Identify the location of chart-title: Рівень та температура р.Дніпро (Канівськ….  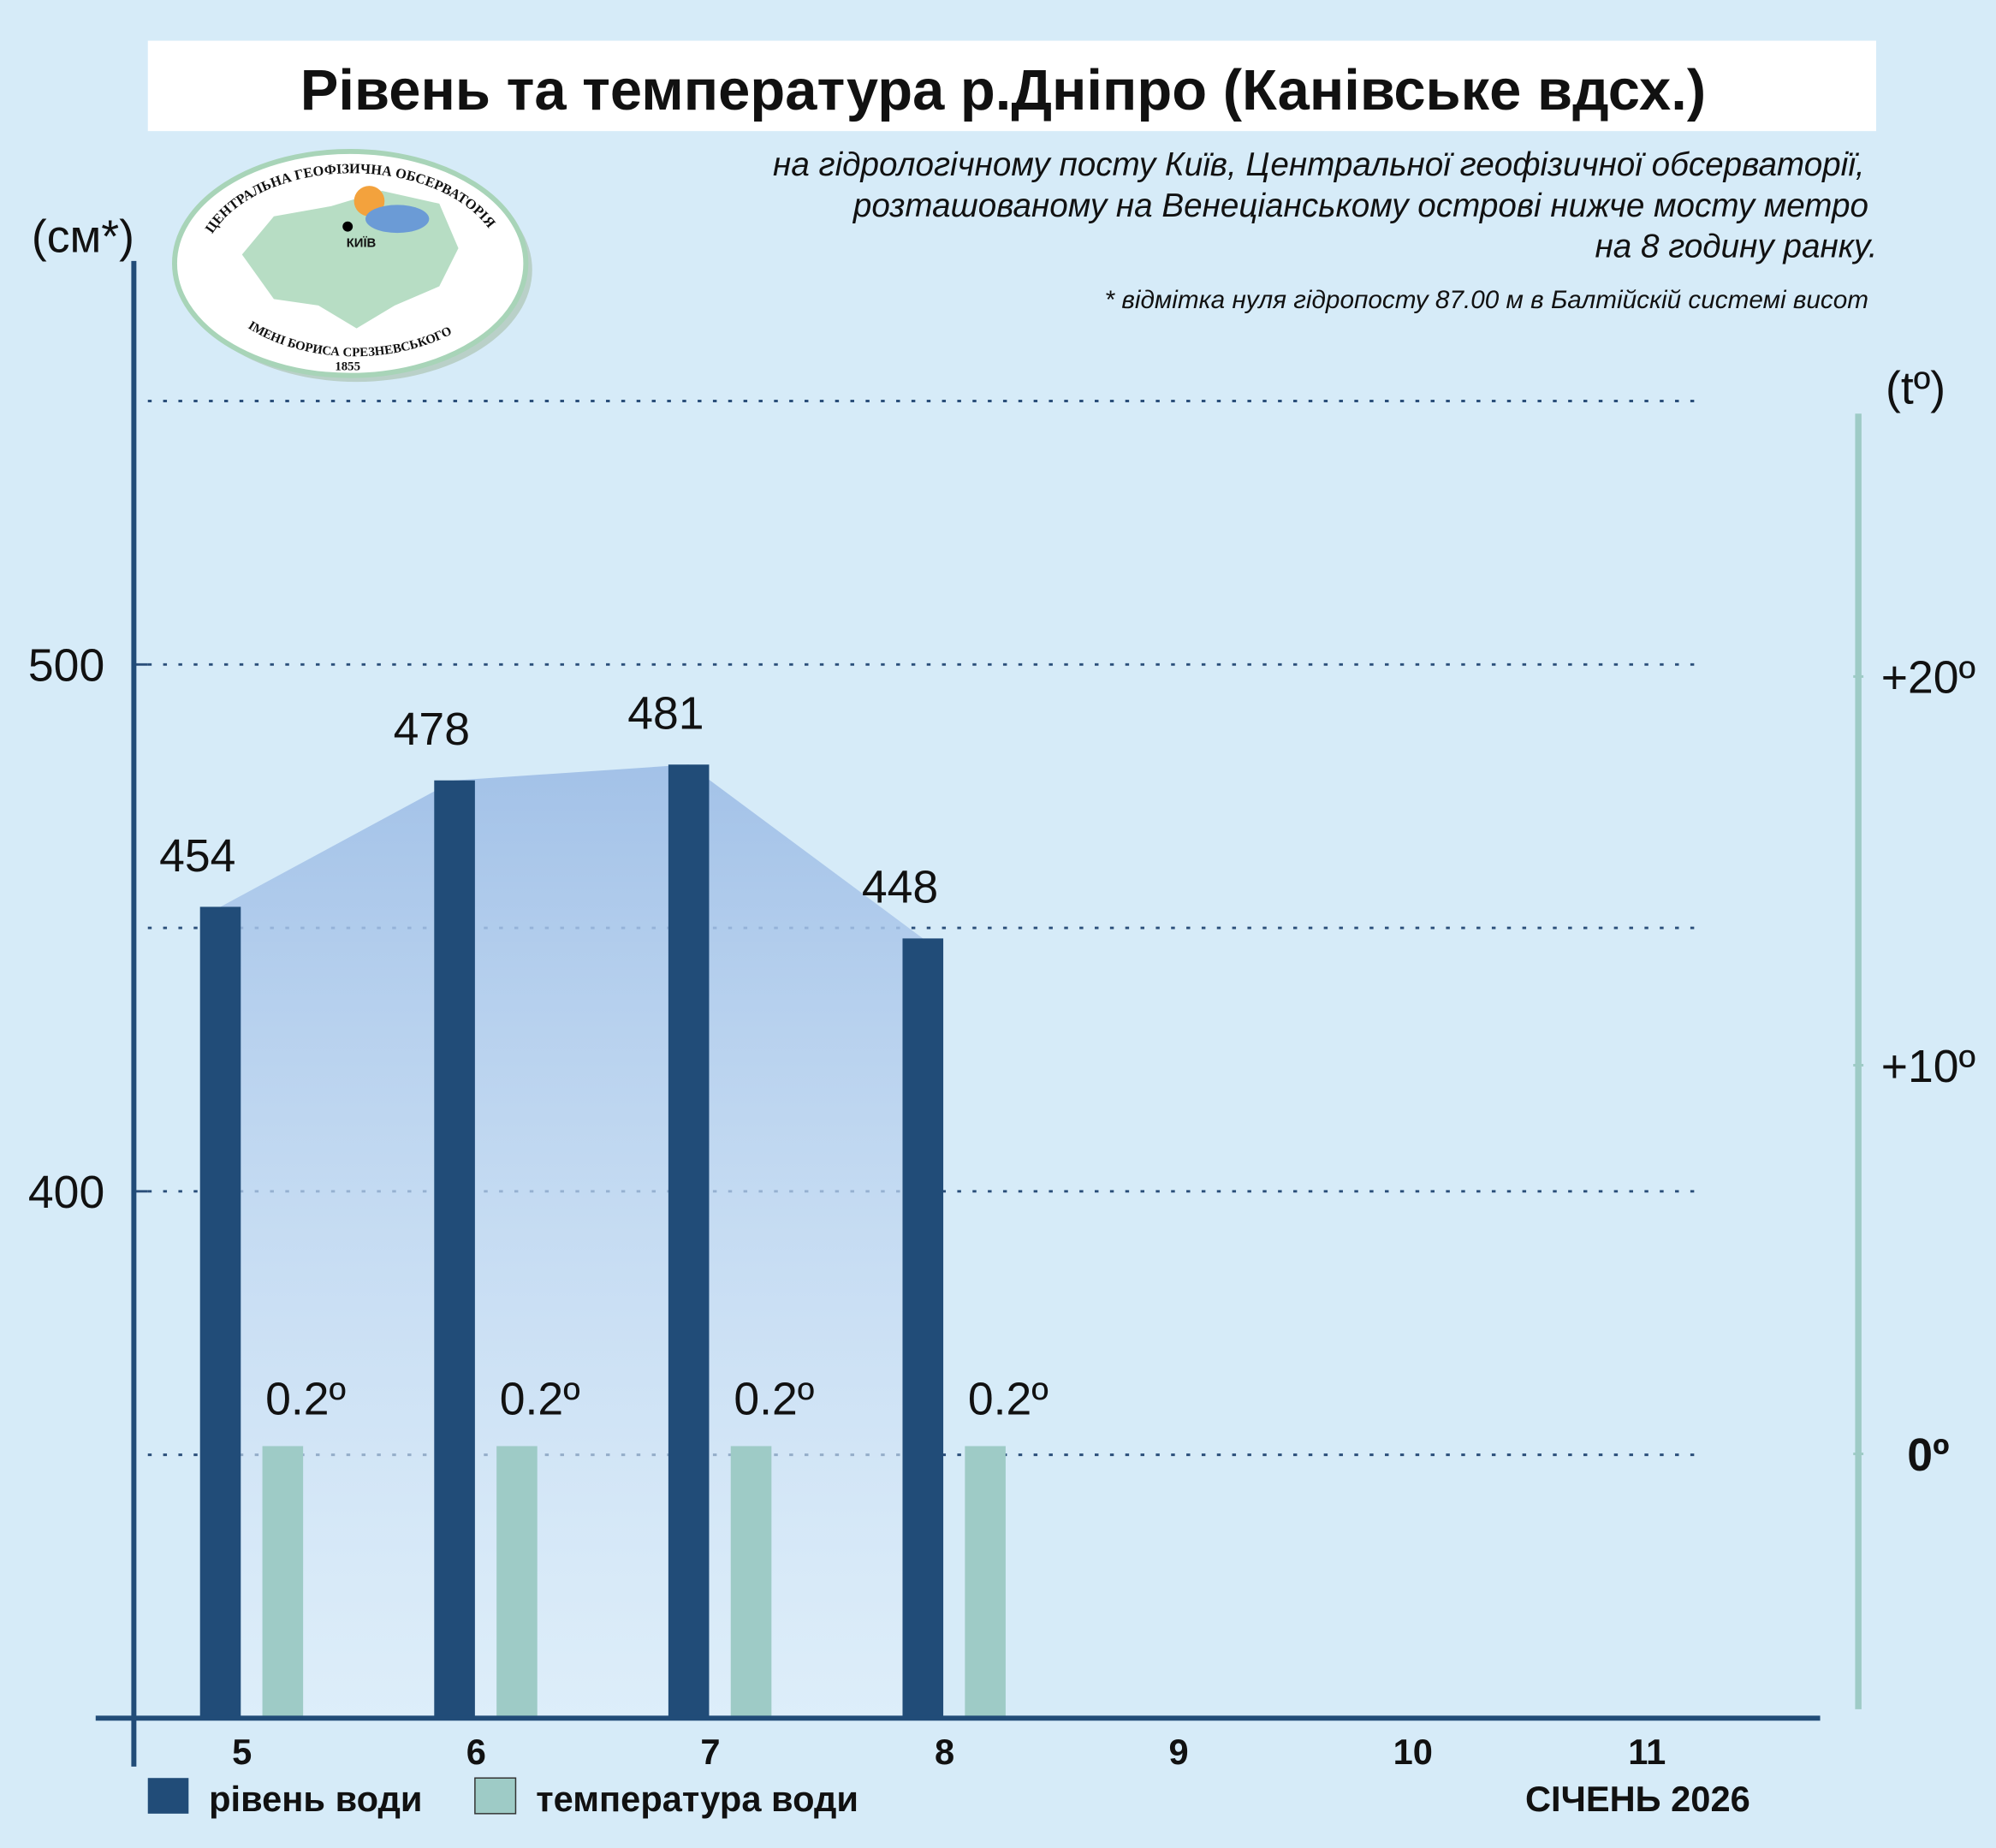
(1003, 90).